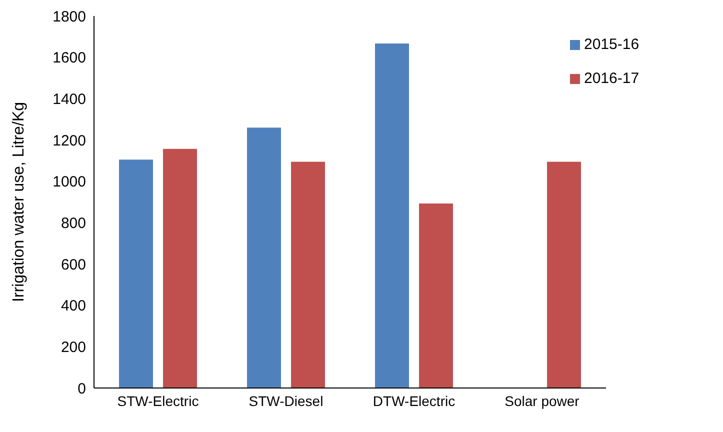  Describe the element at coordinates (73, 265) in the screenshot. I see `y-tick-label: 600` at that location.